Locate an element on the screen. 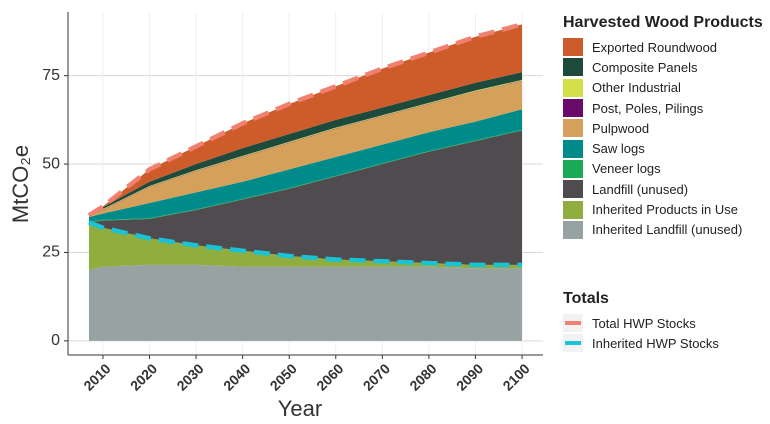 The height and width of the screenshot is (424, 770). x-tick-label: 2090 is located at coordinates (469, 376).